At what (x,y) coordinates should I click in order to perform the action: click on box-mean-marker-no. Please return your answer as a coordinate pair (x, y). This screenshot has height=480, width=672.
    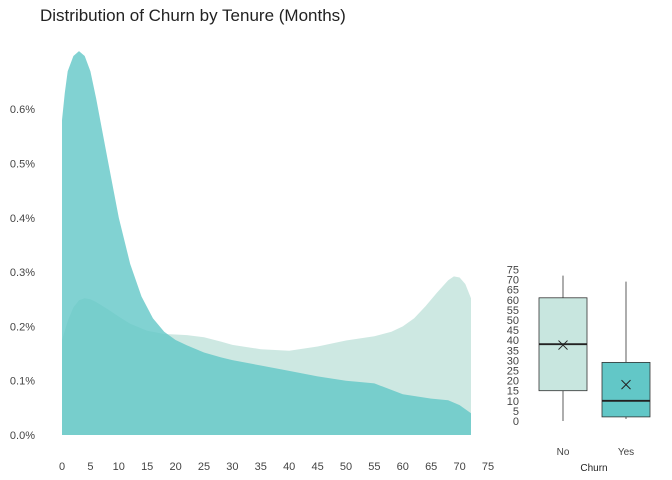
    Looking at the image, I should click on (563, 345).